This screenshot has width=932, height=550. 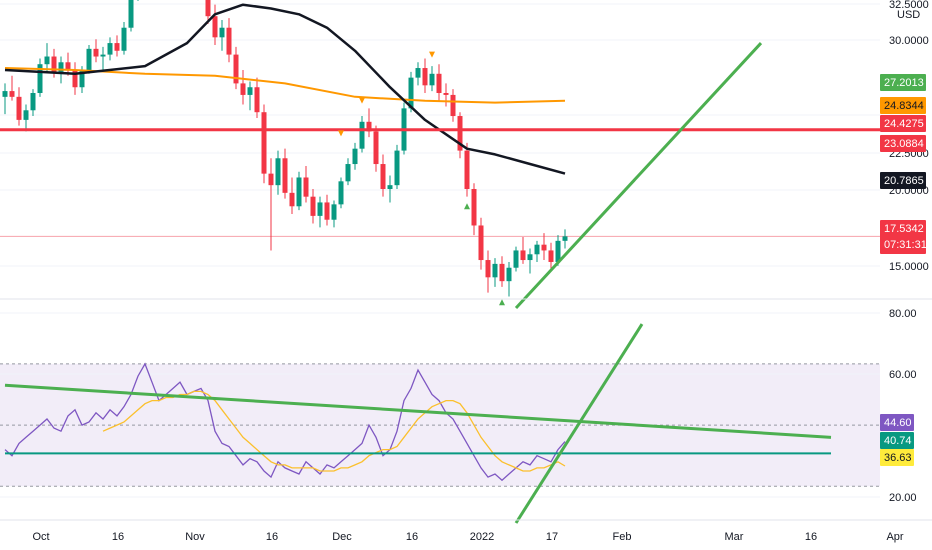 I want to click on price-badge-value: 27.2013, so click(x=904, y=83).